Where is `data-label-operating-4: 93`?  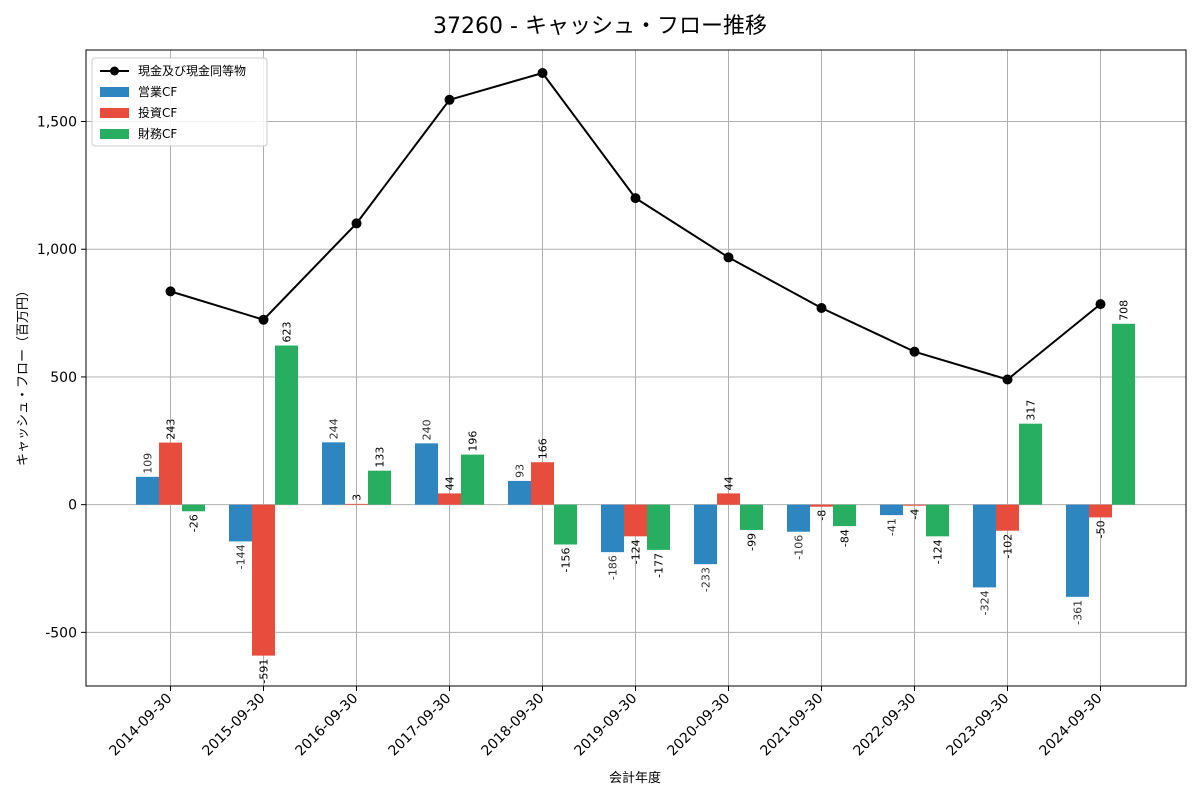
data-label-operating-4: 93 is located at coordinates (520, 471).